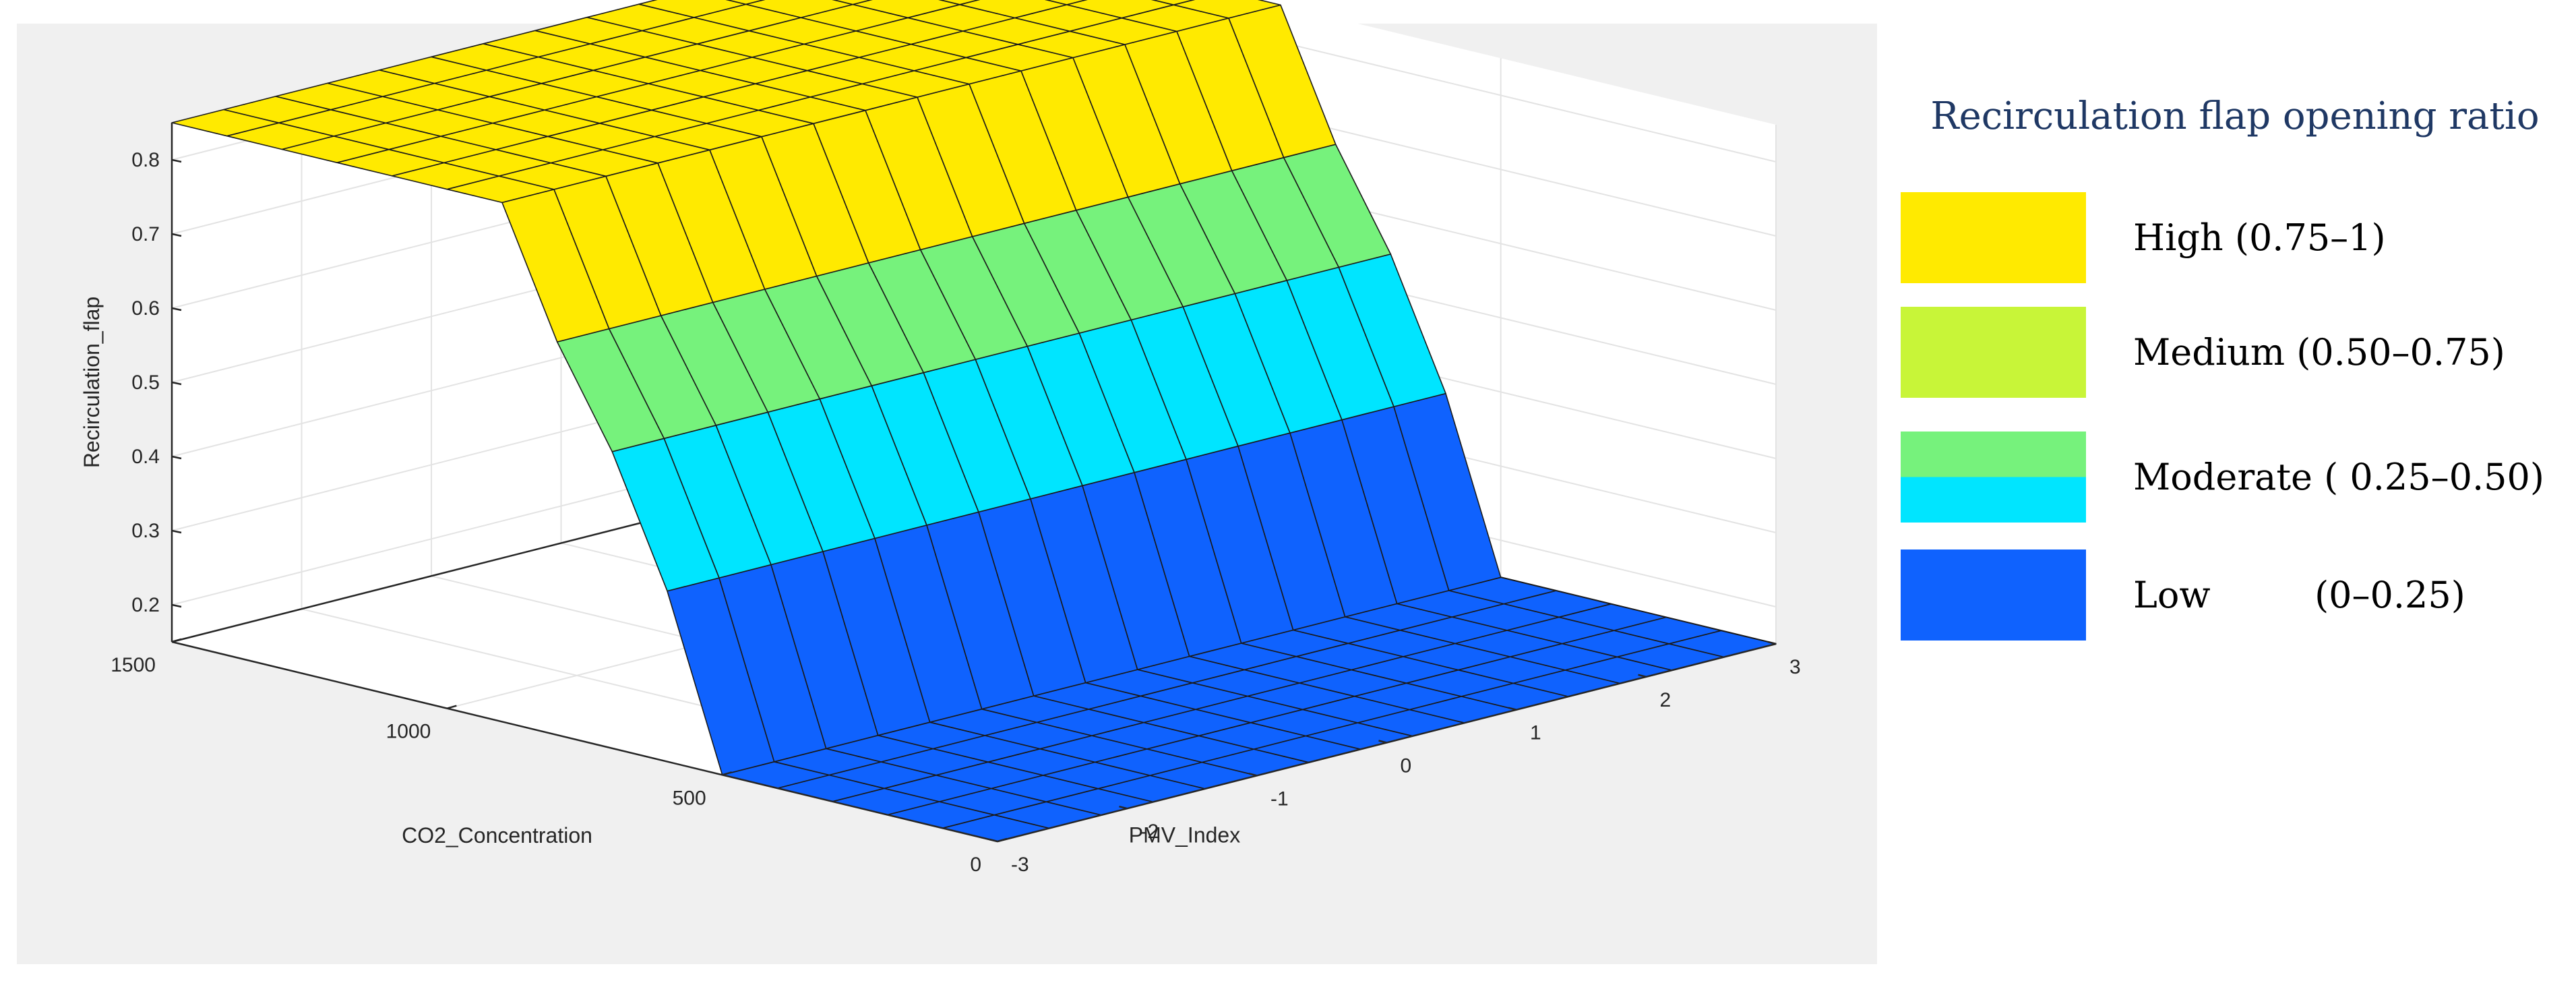  I want to click on legend-label-moderate: Moderate ( 0.25–0.50), so click(2339, 477).